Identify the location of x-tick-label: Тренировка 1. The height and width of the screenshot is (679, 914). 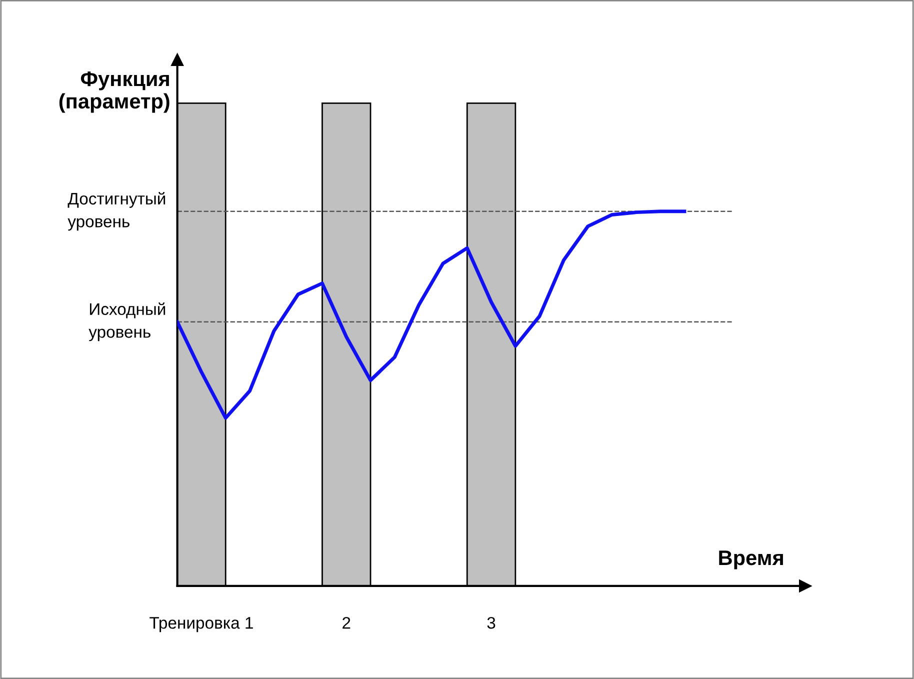
(201, 624).